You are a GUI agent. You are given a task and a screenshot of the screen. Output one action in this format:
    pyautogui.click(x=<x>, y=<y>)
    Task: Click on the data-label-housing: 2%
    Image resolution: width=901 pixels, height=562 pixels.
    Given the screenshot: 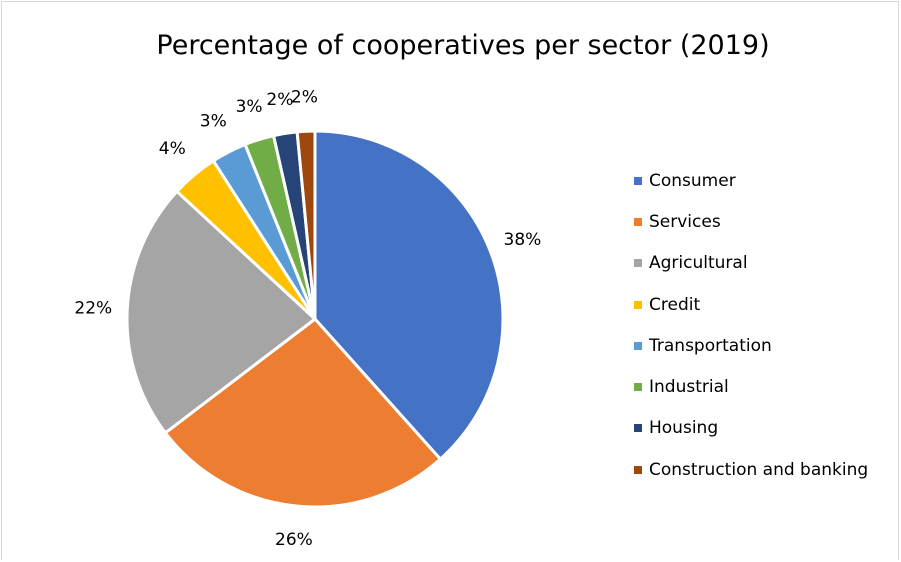 What is the action you would take?
    pyautogui.click(x=279, y=100)
    